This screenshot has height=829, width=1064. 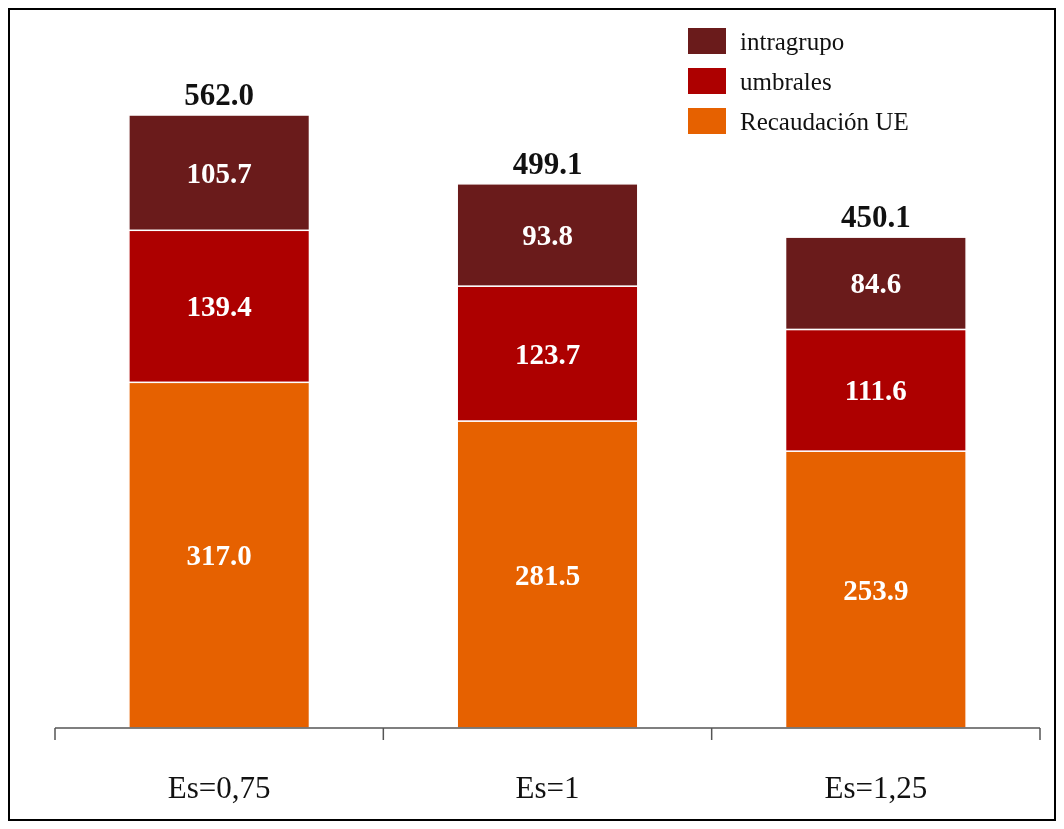 I want to click on data-label: 105.7, so click(x=219, y=172).